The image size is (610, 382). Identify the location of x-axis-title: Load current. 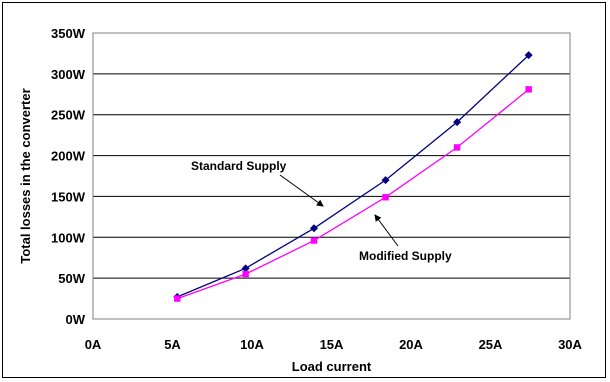
(332, 366).